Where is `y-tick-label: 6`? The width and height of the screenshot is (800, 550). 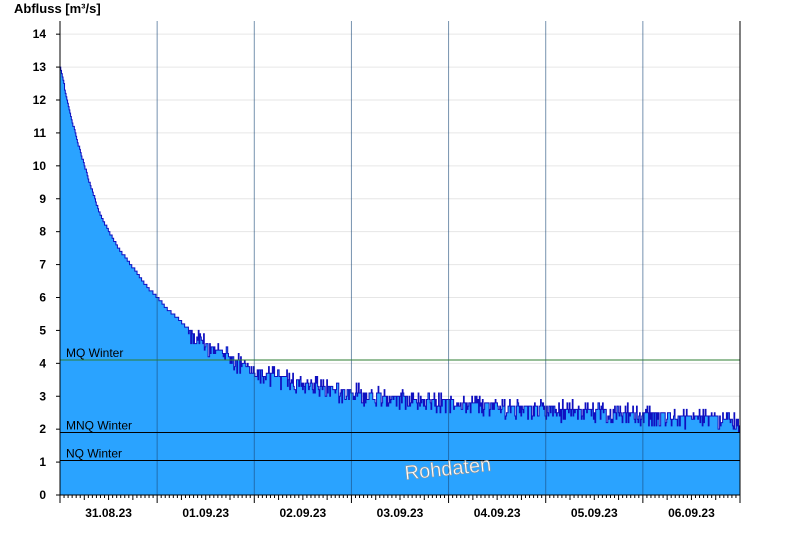
y-tick-label: 6 is located at coordinates (42, 298).